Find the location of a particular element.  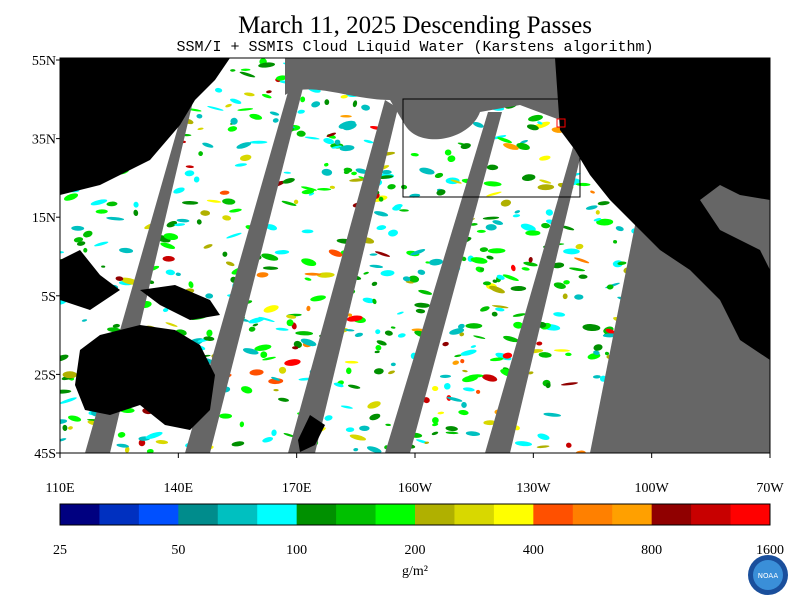

lat-label: 45S is located at coordinates (45, 454).